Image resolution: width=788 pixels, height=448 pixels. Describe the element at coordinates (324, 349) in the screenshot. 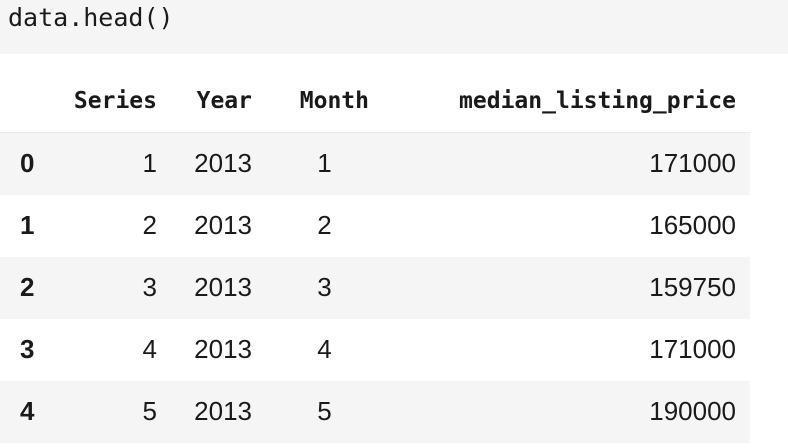

I see `cell-month: 4` at that location.